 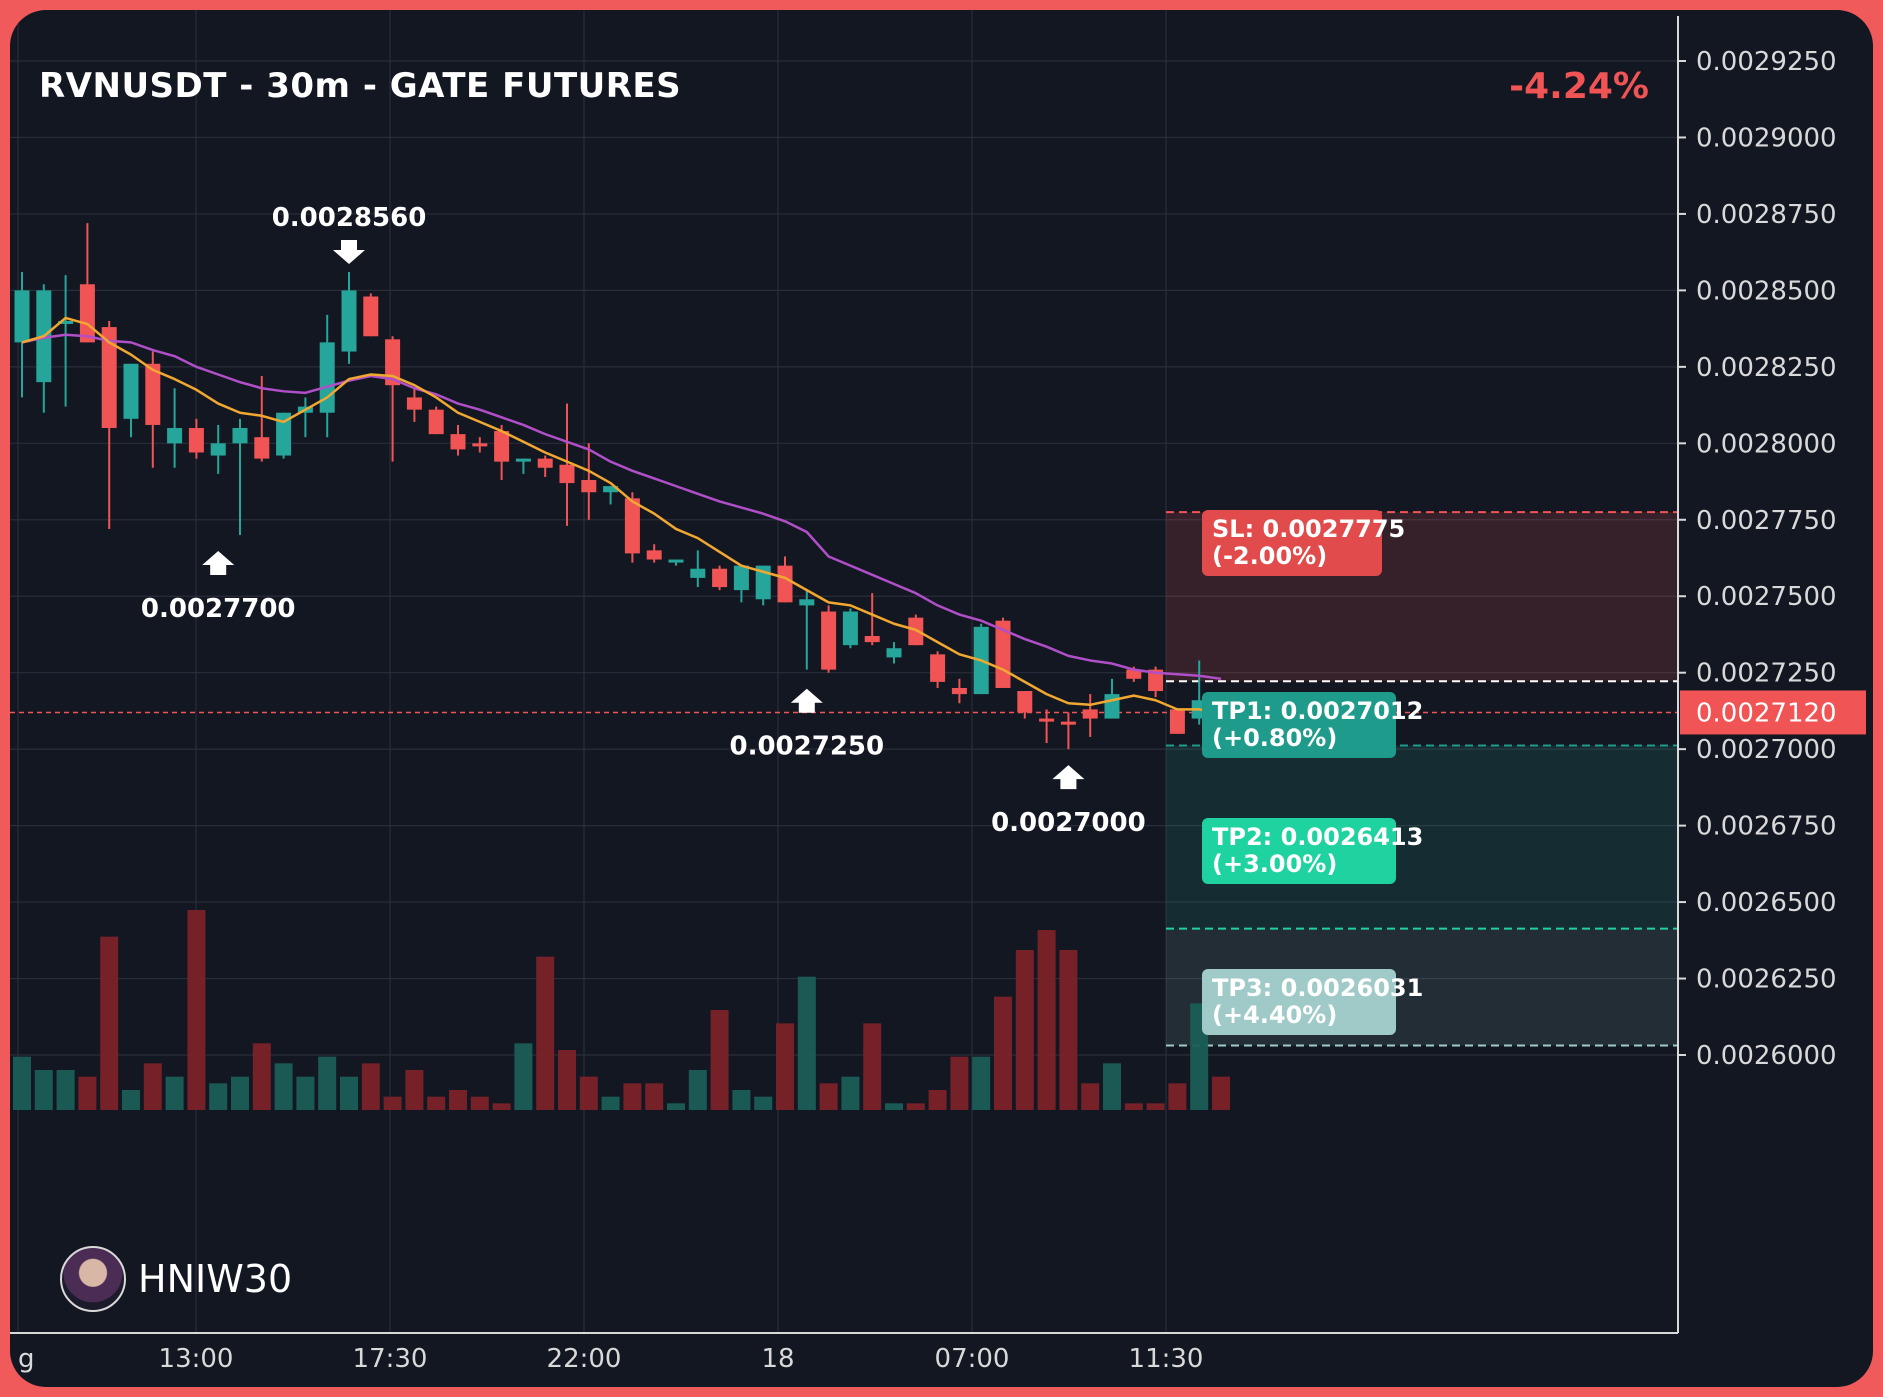 I want to click on y-tick-label: 0.0027250, so click(x=1766, y=674).